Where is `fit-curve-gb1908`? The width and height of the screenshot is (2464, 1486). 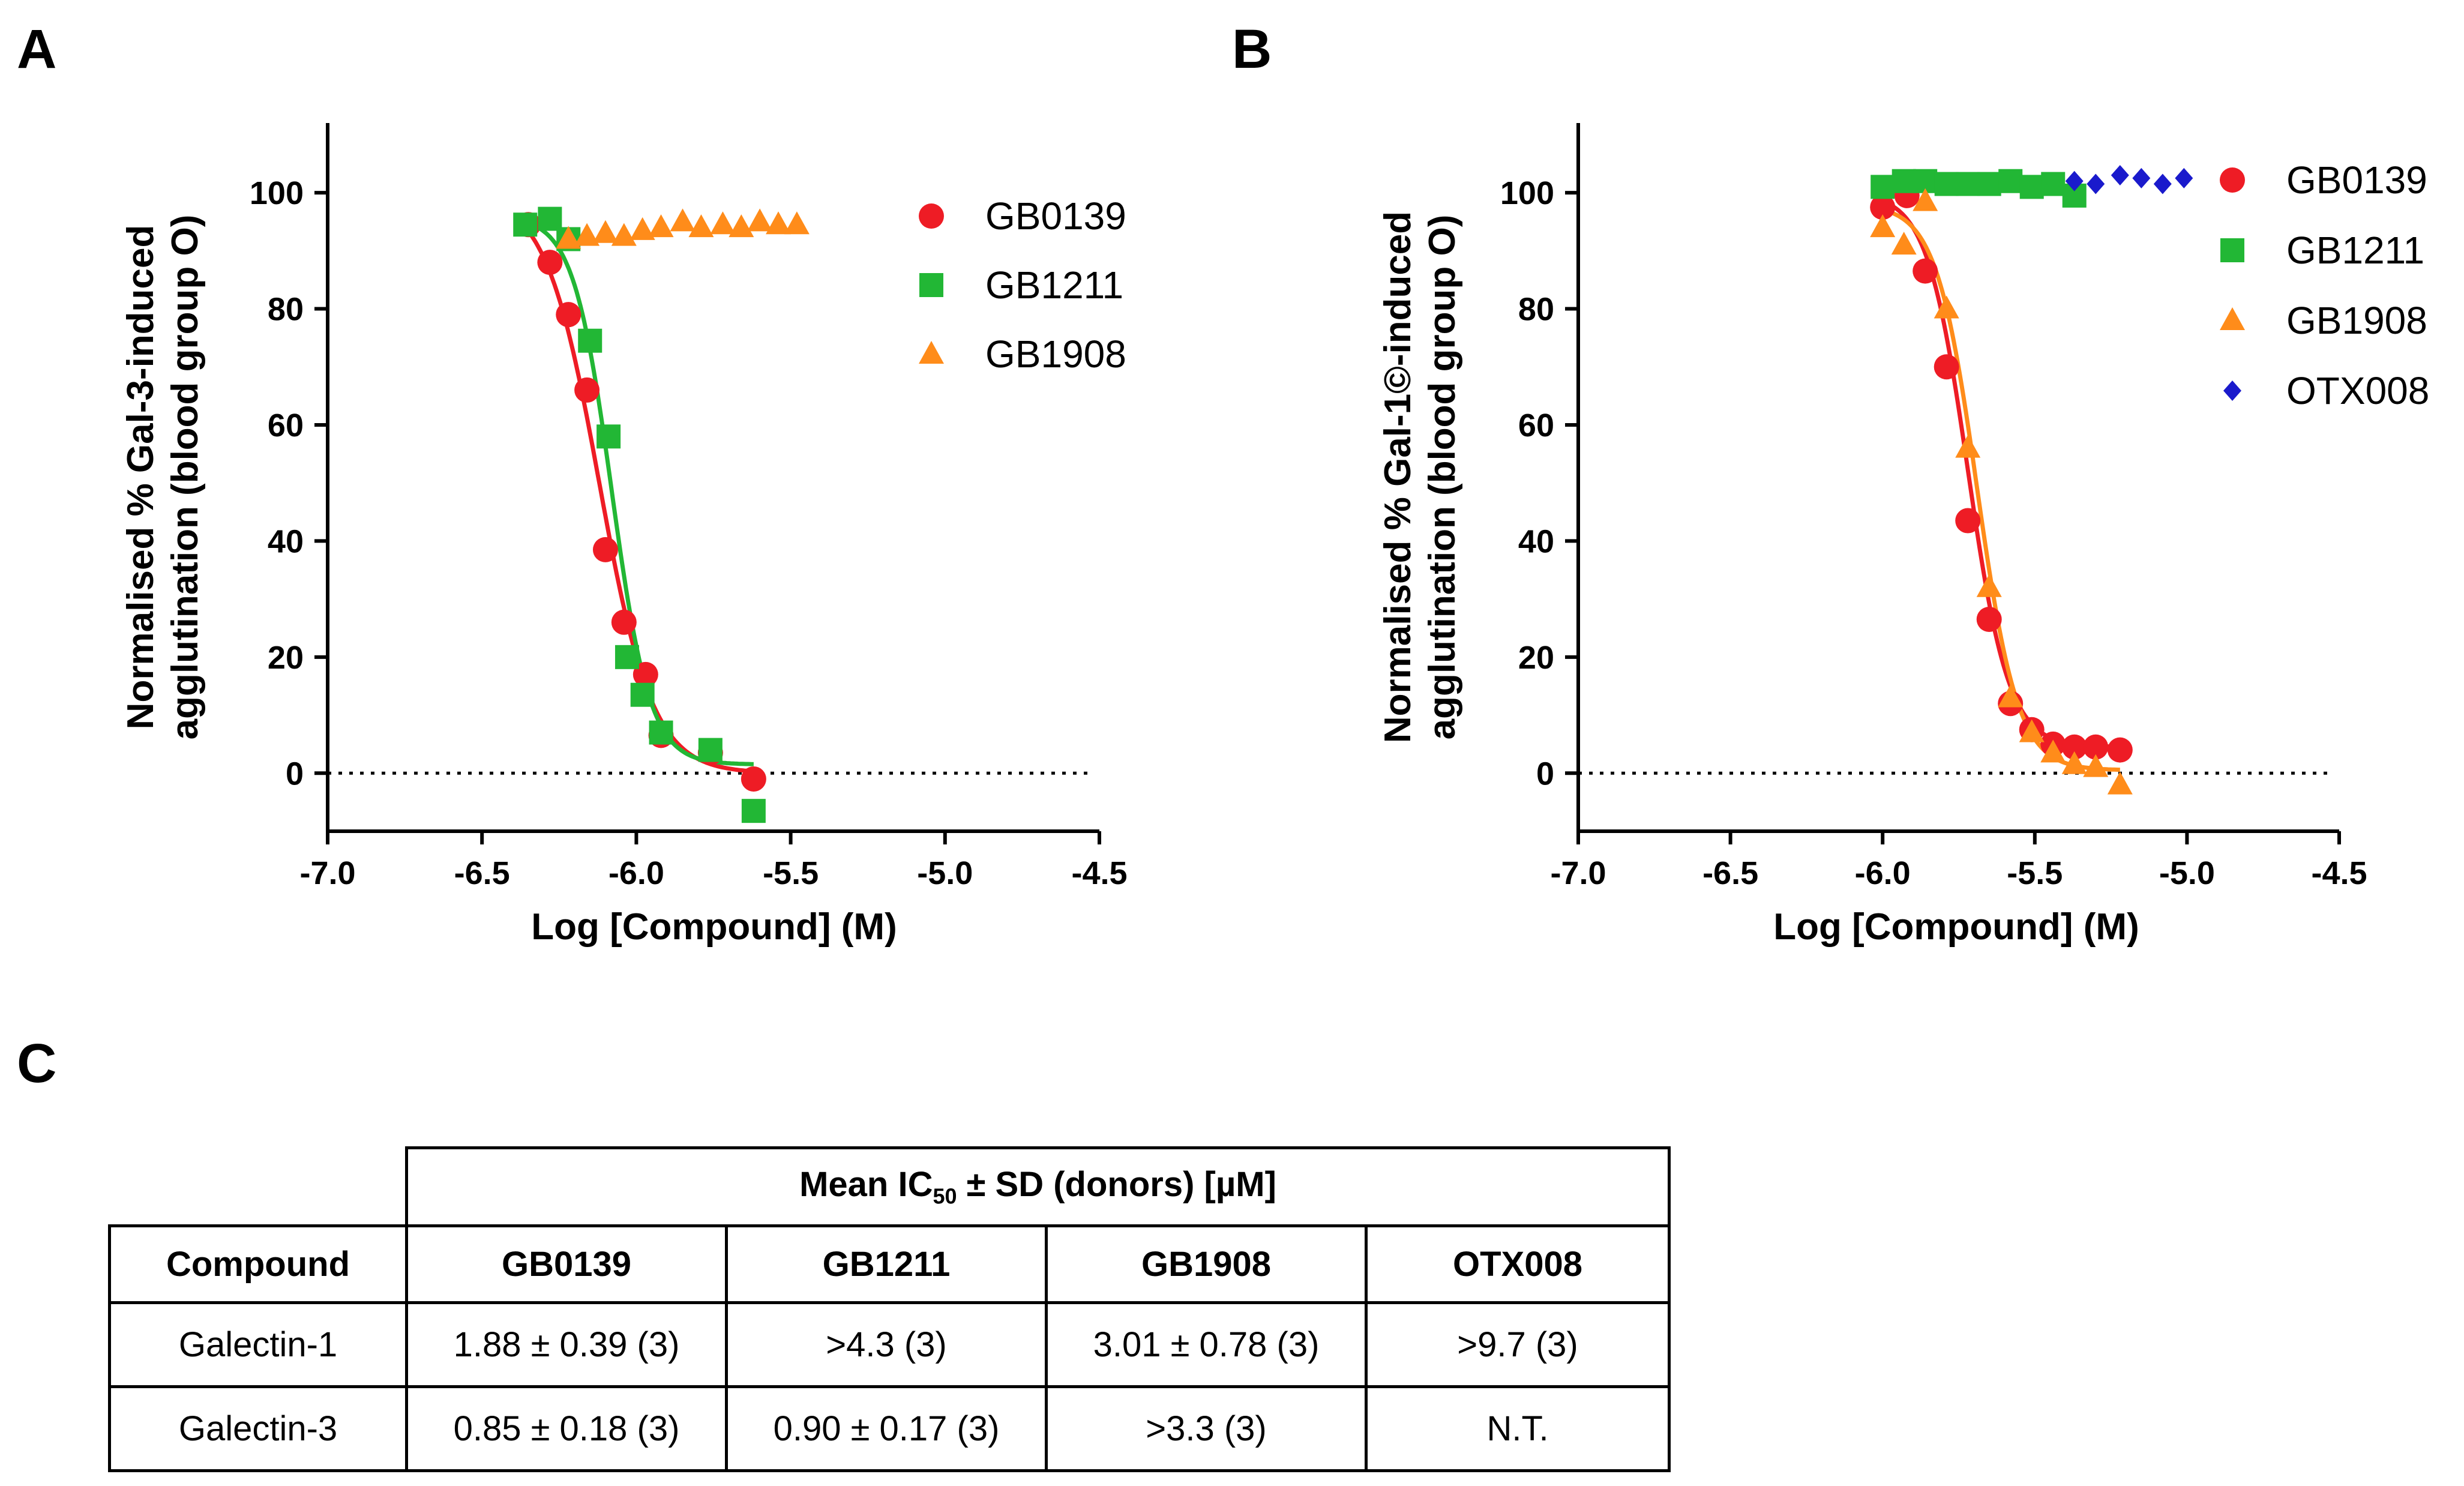 fit-curve-gb1908 is located at coordinates (2001, 490).